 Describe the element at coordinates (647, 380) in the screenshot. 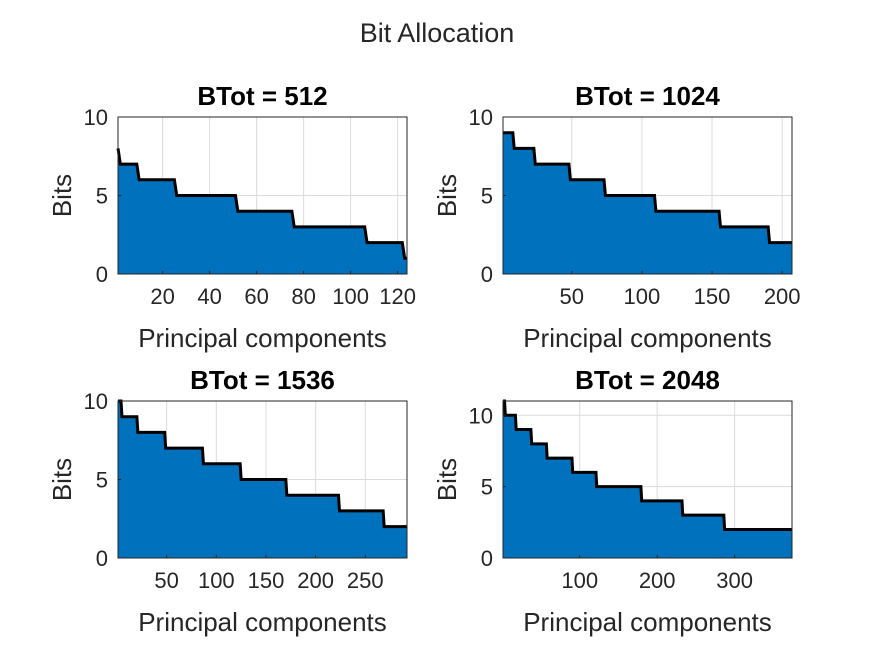

I see `subplot-title: BTot = 2048` at that location.